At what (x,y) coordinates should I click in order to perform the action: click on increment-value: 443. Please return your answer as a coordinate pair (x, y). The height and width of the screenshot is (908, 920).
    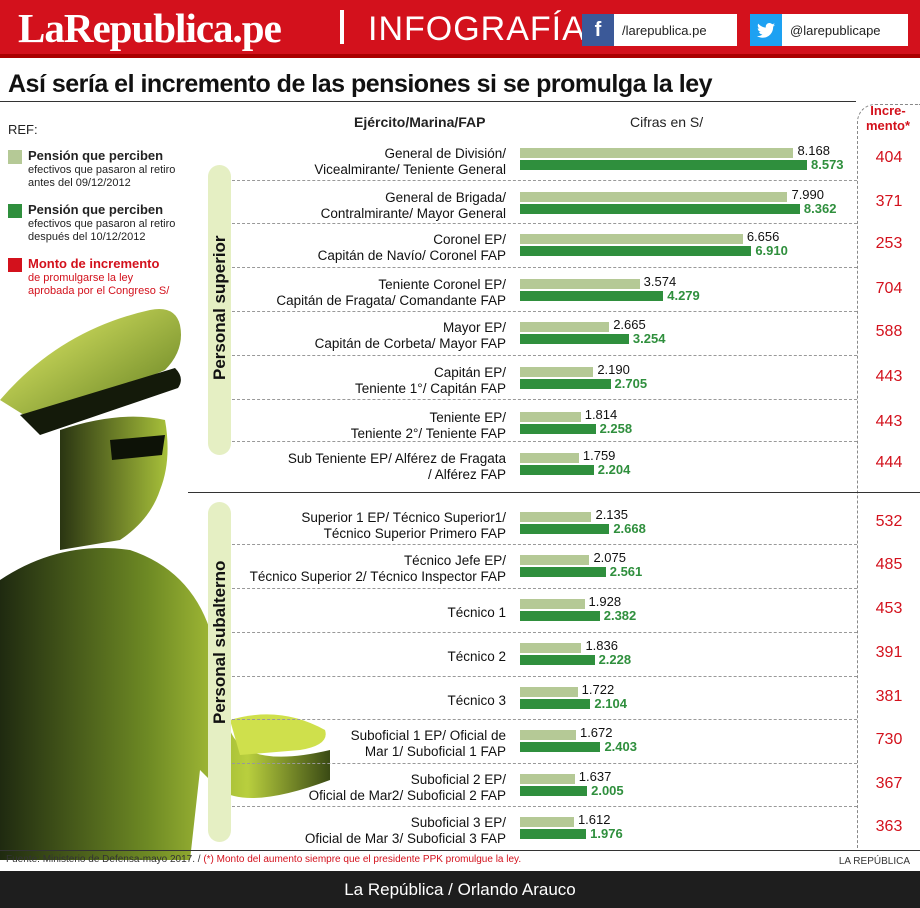
    Looking at the image, I should click on (889, 421).